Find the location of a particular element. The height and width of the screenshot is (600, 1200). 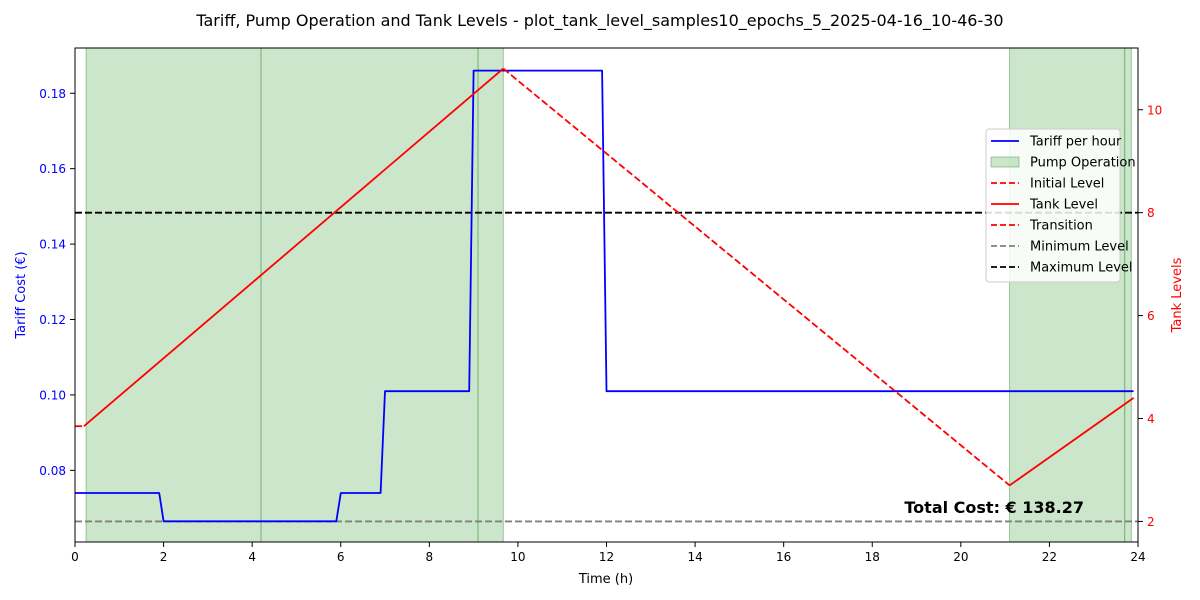

y-left-tick-label: 0.16 is located at coordinates (52, 169).